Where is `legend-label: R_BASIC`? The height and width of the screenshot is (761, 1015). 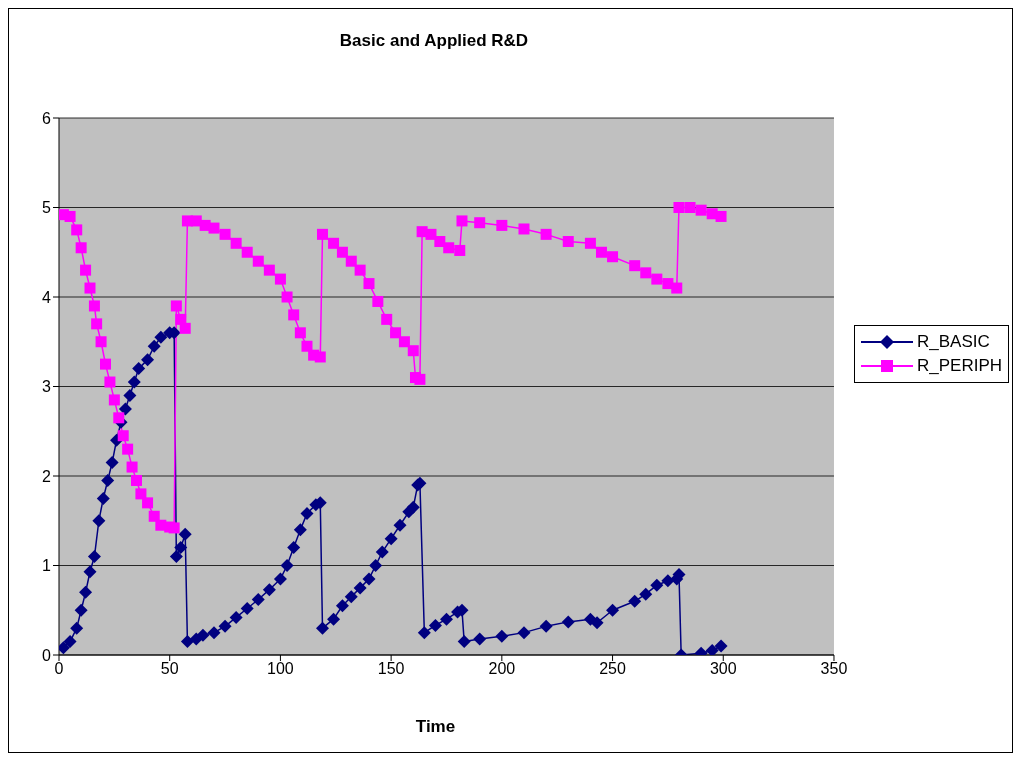
legend-label: R_BASIC is located at coordinates (953, 342).